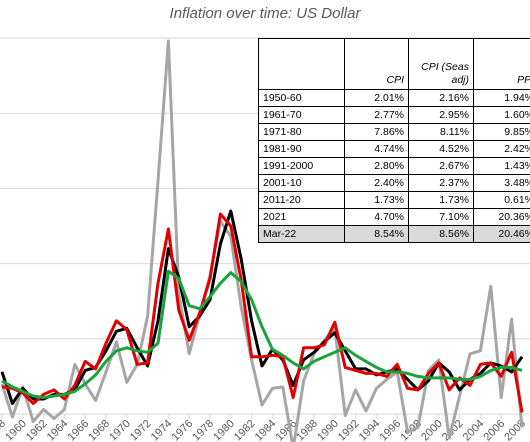 The image size is (530, 442). I want to click on value-cell: 1.60%, so click(501, 115).